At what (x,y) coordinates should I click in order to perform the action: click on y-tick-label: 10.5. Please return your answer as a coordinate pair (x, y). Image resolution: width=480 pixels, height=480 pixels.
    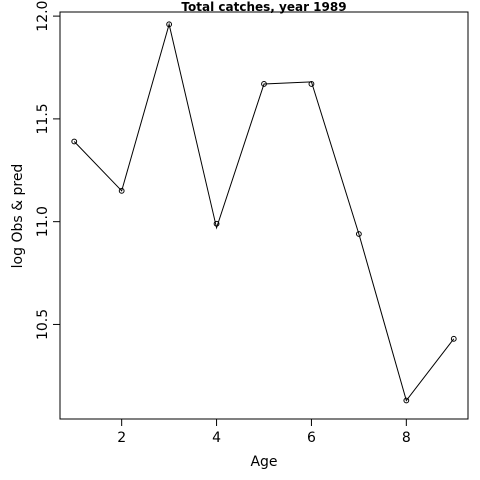
    Looking at the image, I should click on (43, 324).